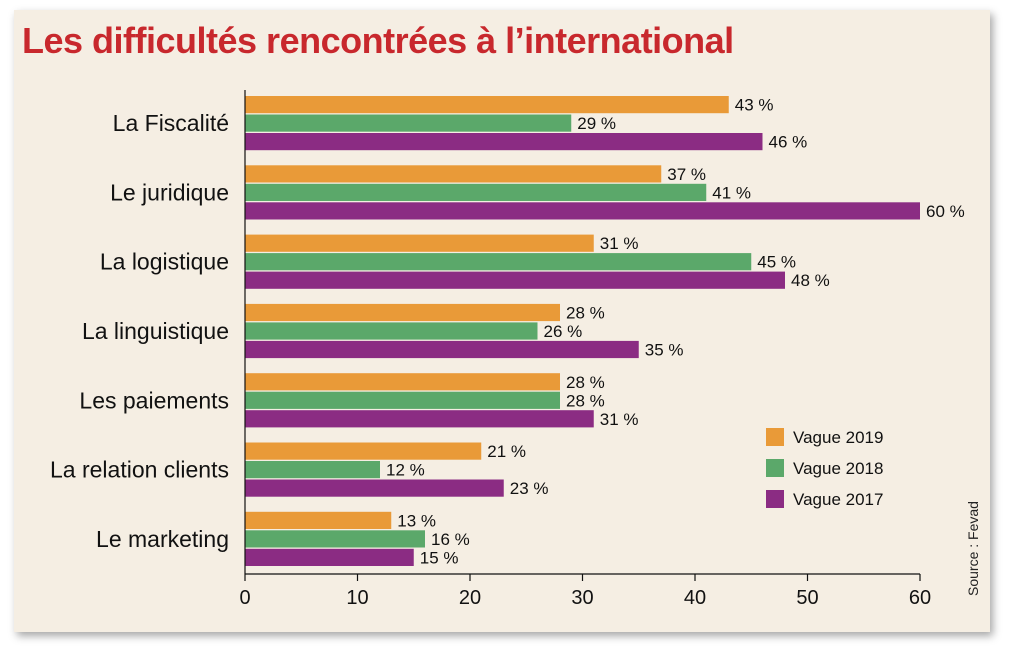 The height and width of the screenshot is (651, 1024). Describe the element at coordinates (973, 548) in the screenshot. I see `source-note: Source : Fevad` at that location.